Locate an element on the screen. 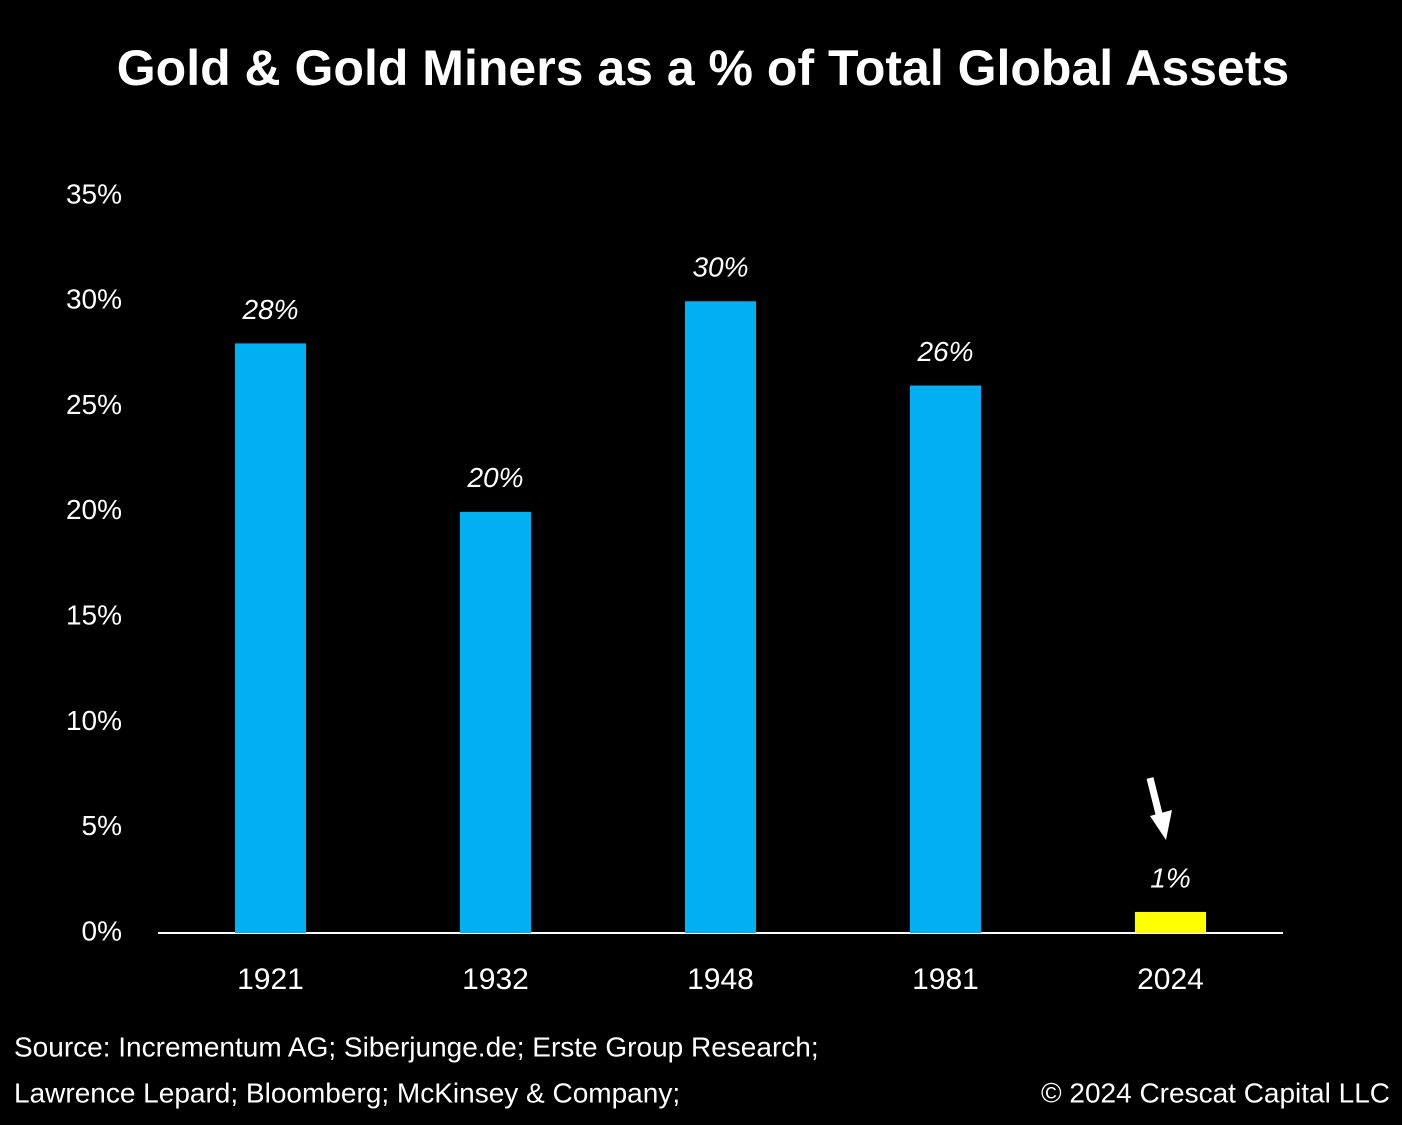 The image size is (1402, 1125). copyright: © 2024 Crescat Capital LLC is located at coordinates (1215, 1092).